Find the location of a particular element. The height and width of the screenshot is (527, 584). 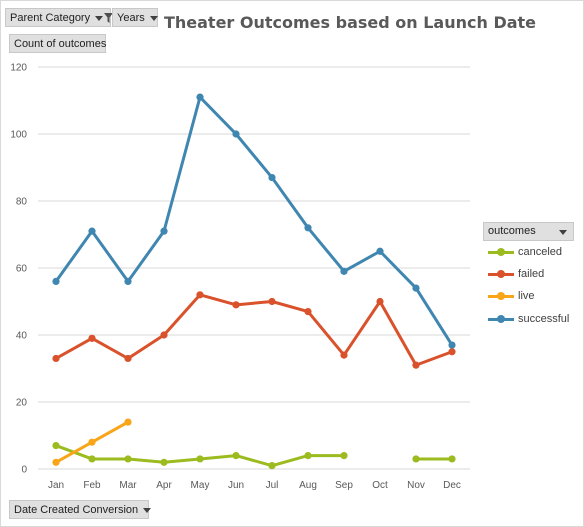

data-point-failed-mar is located at coordinates (128, 358).